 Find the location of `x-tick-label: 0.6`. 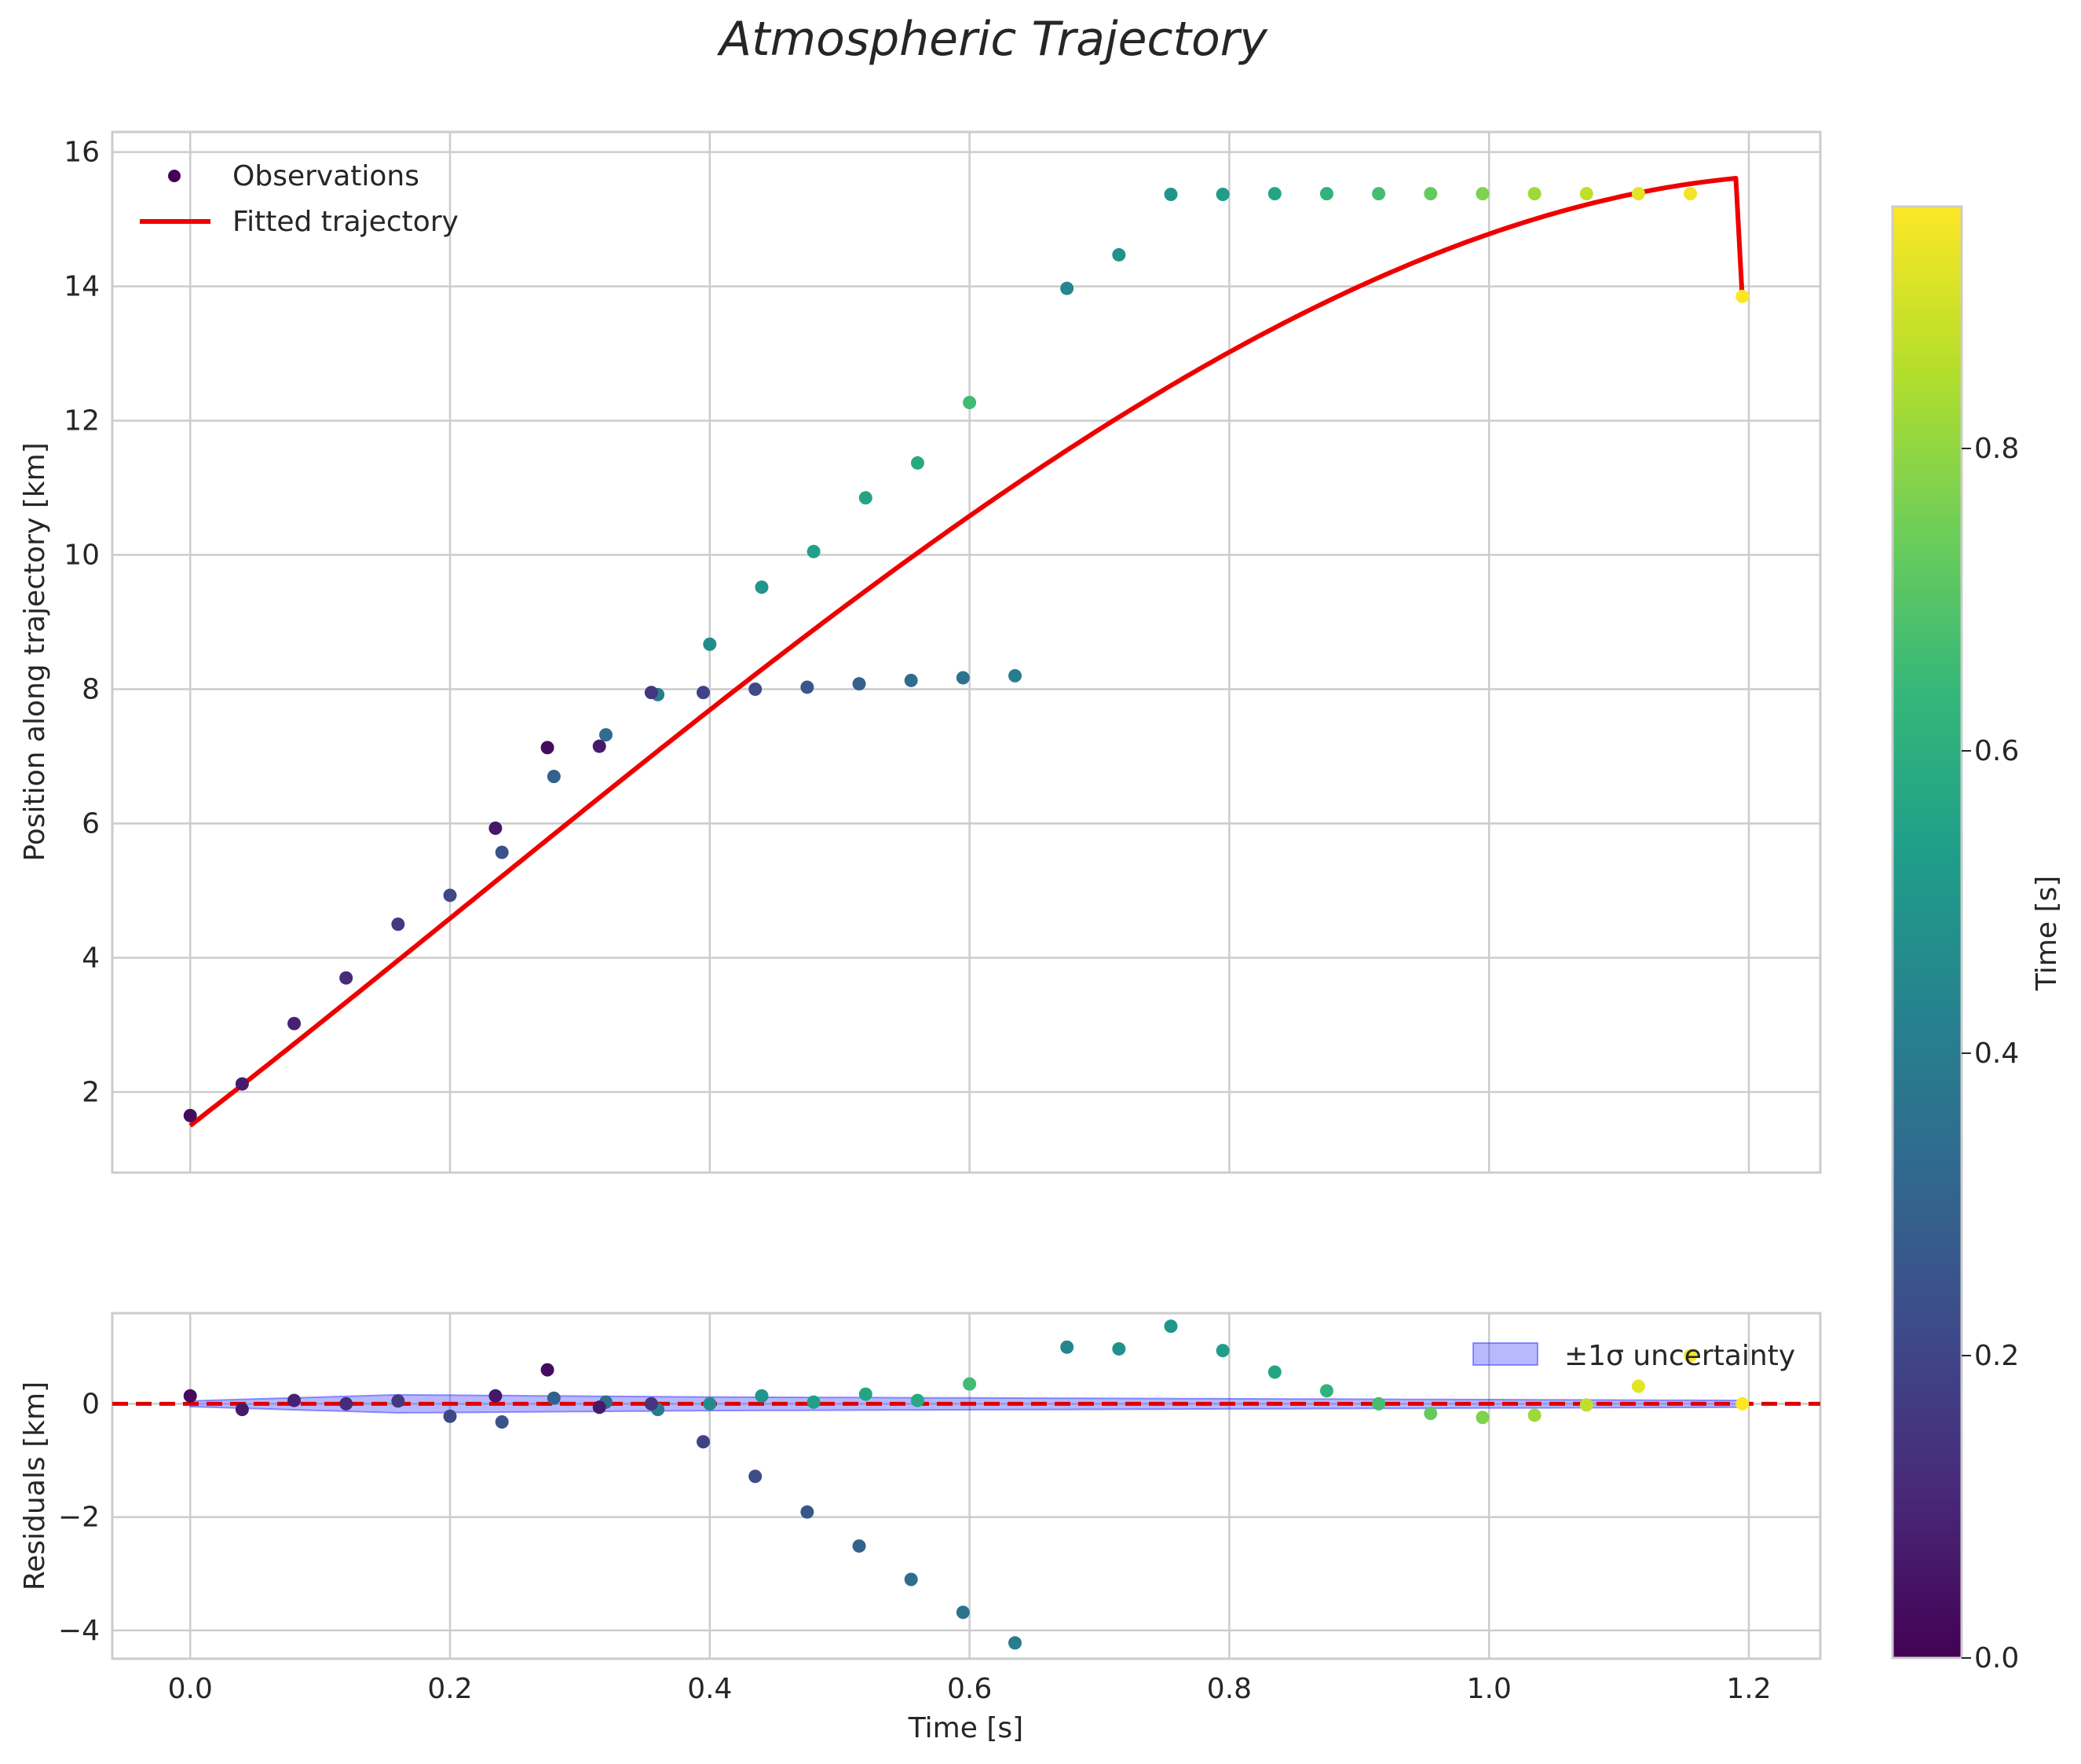

x-tick-label: 0.6 is located at coordinates (969, 1689).